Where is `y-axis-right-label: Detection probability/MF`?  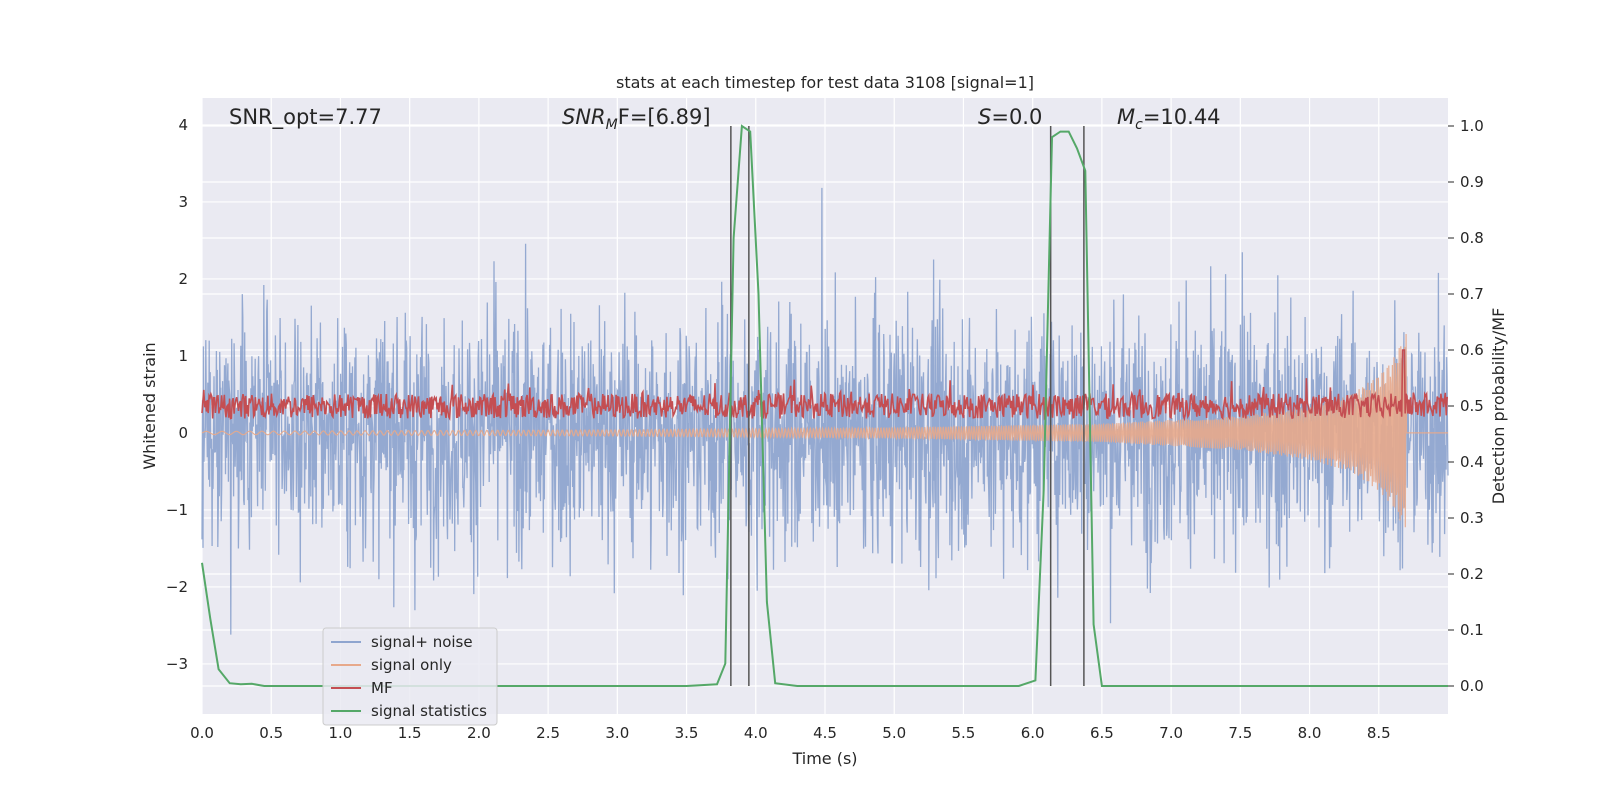 y-axis-right-label: Detection probability/MF is located at coordinates (1498, 406).